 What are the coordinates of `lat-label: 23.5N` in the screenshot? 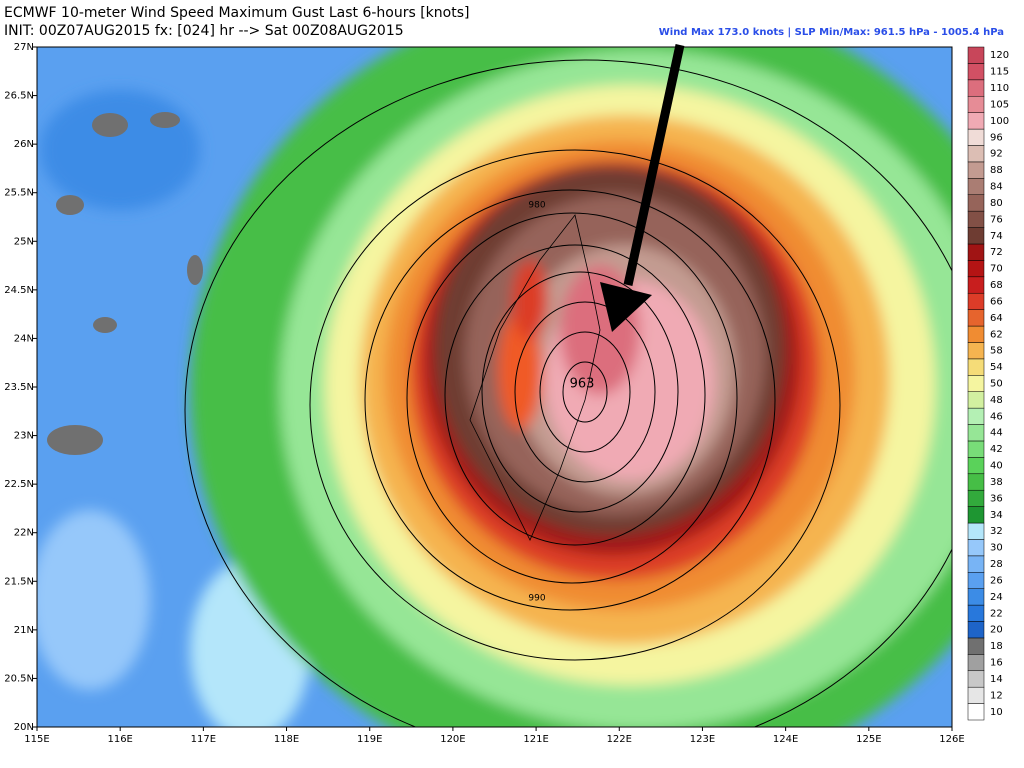 It's located at (19, 387).